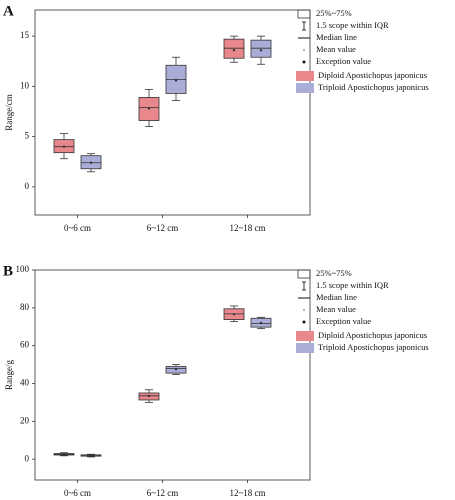 This screenshot has width=455, height=500. I want to click on y-tick-label: 40, so click(25, 383).